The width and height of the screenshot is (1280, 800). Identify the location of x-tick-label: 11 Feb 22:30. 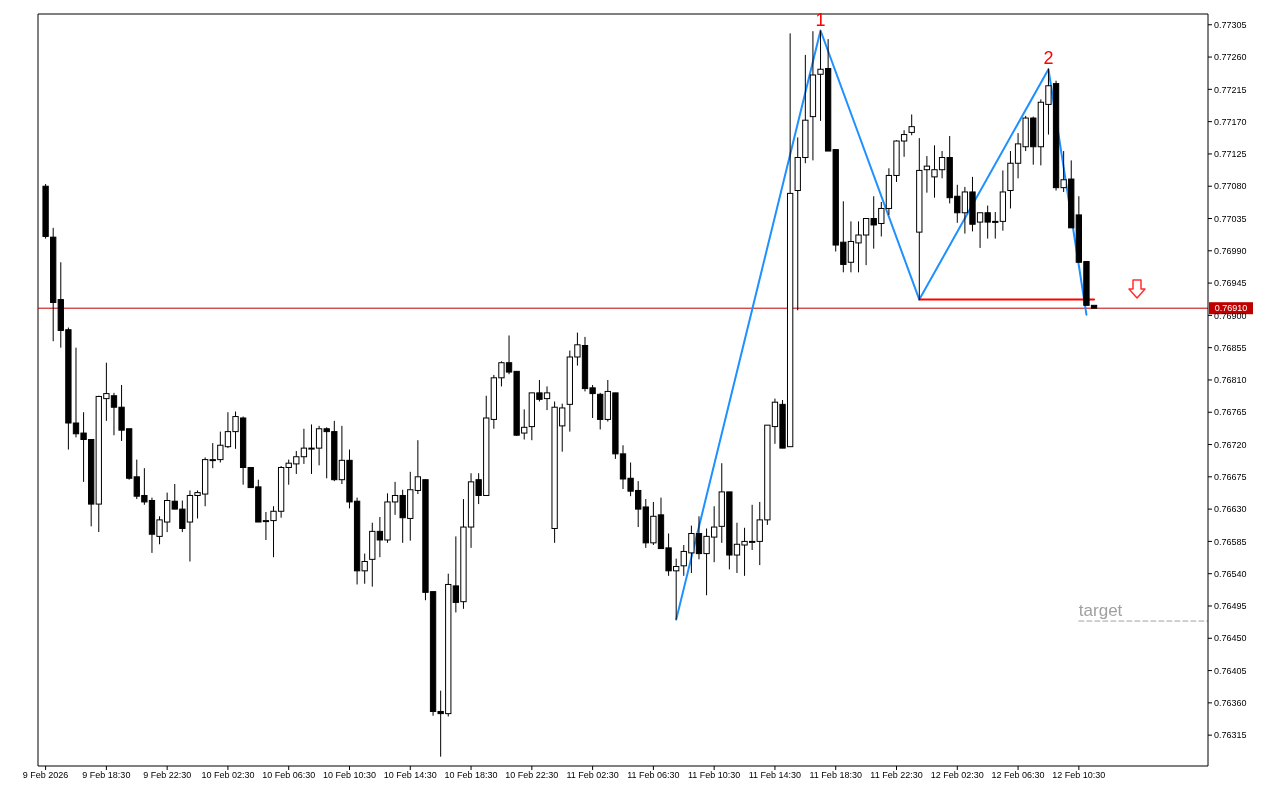
(896, 775).